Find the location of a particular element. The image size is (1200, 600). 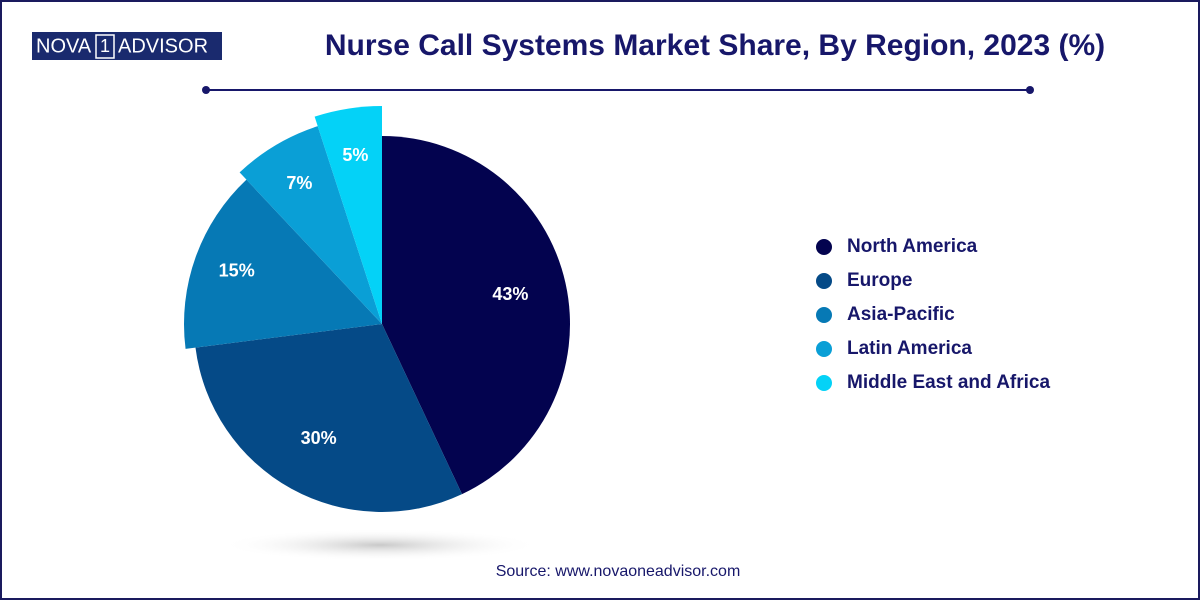

value-label: 7% is located at coordinates (299, 183).